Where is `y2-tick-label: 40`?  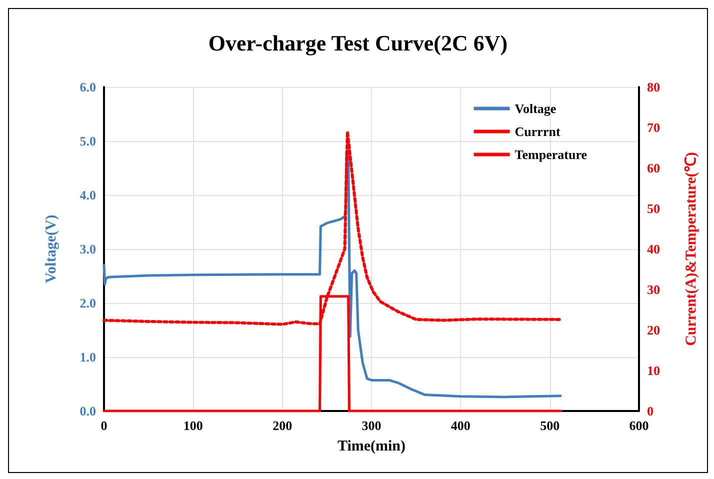 y2-tick-label: 40 is located at coordinates (653, 249).